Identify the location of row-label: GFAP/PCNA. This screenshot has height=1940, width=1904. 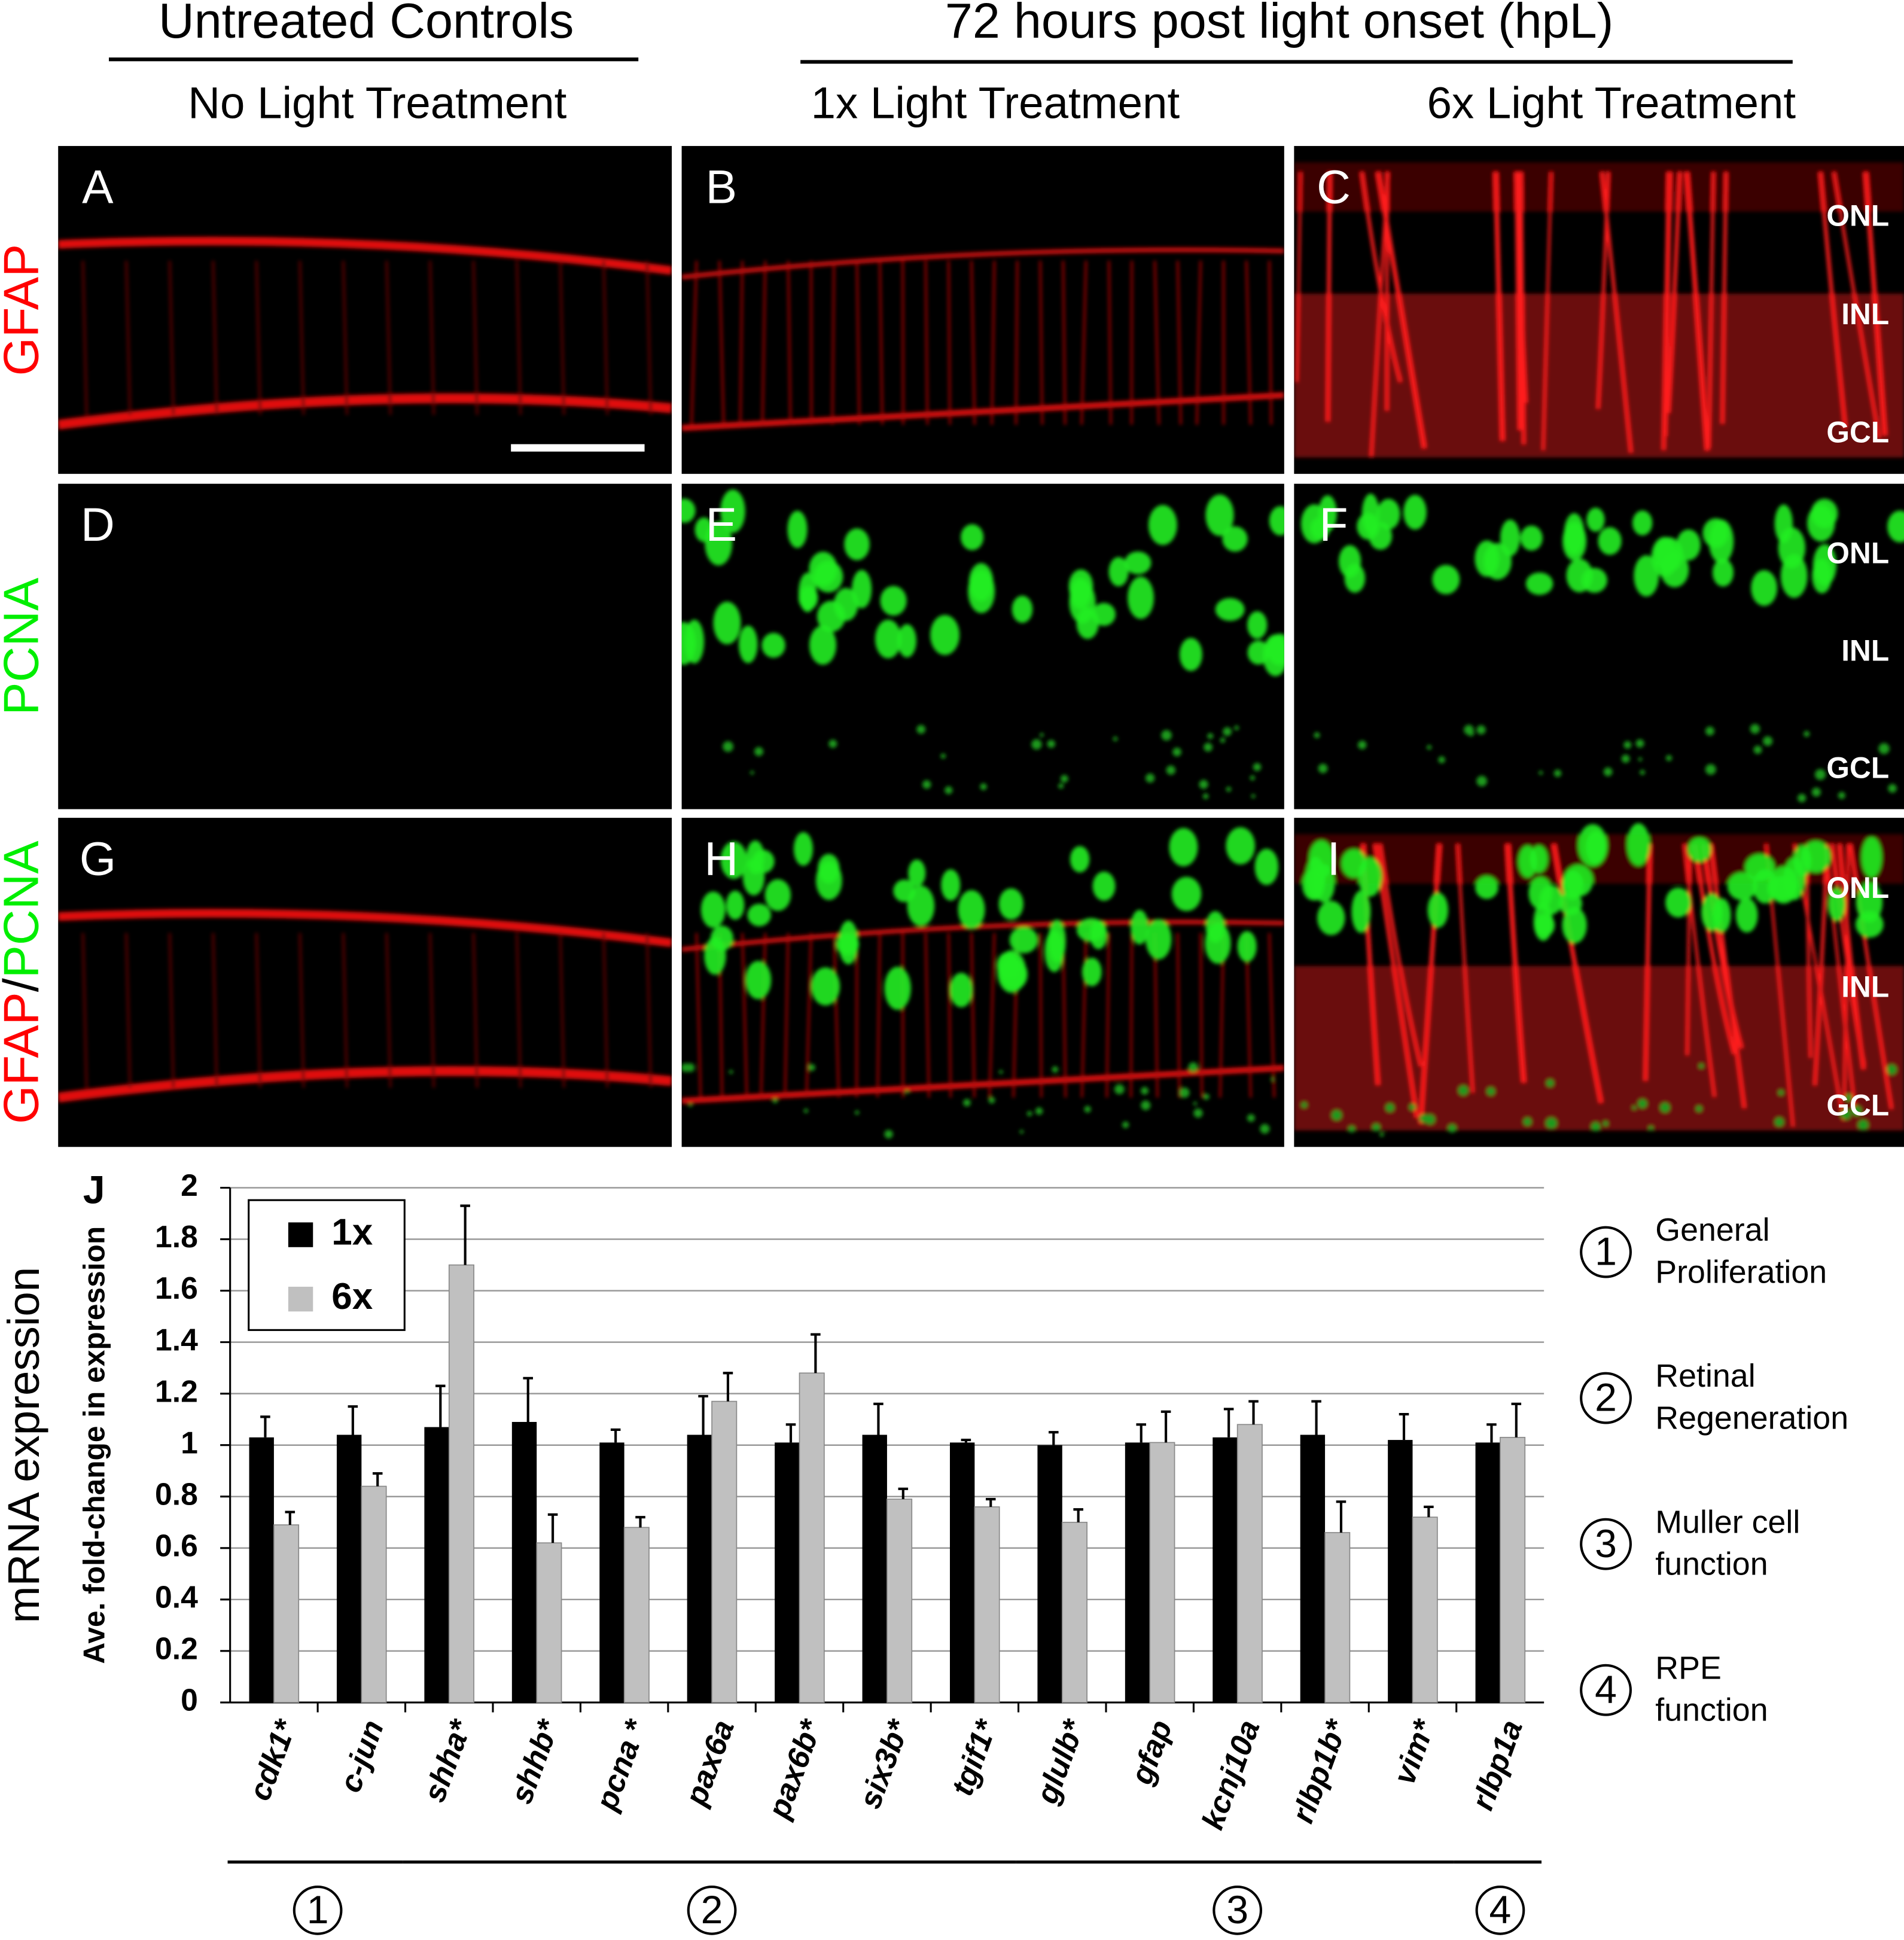
(24, 982).